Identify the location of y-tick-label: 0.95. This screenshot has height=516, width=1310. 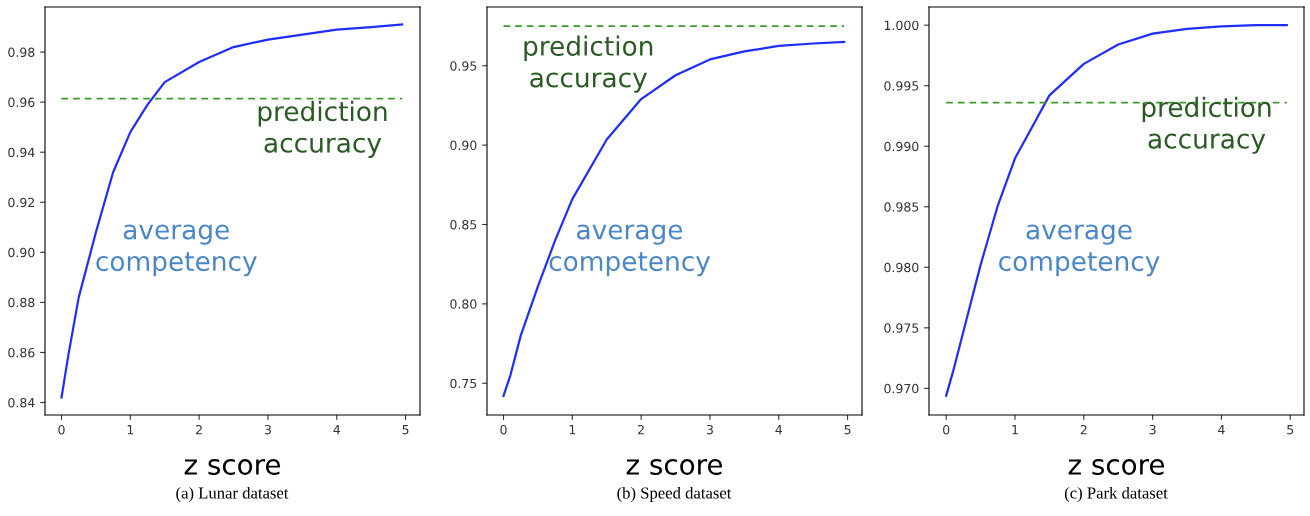
(463, 66).